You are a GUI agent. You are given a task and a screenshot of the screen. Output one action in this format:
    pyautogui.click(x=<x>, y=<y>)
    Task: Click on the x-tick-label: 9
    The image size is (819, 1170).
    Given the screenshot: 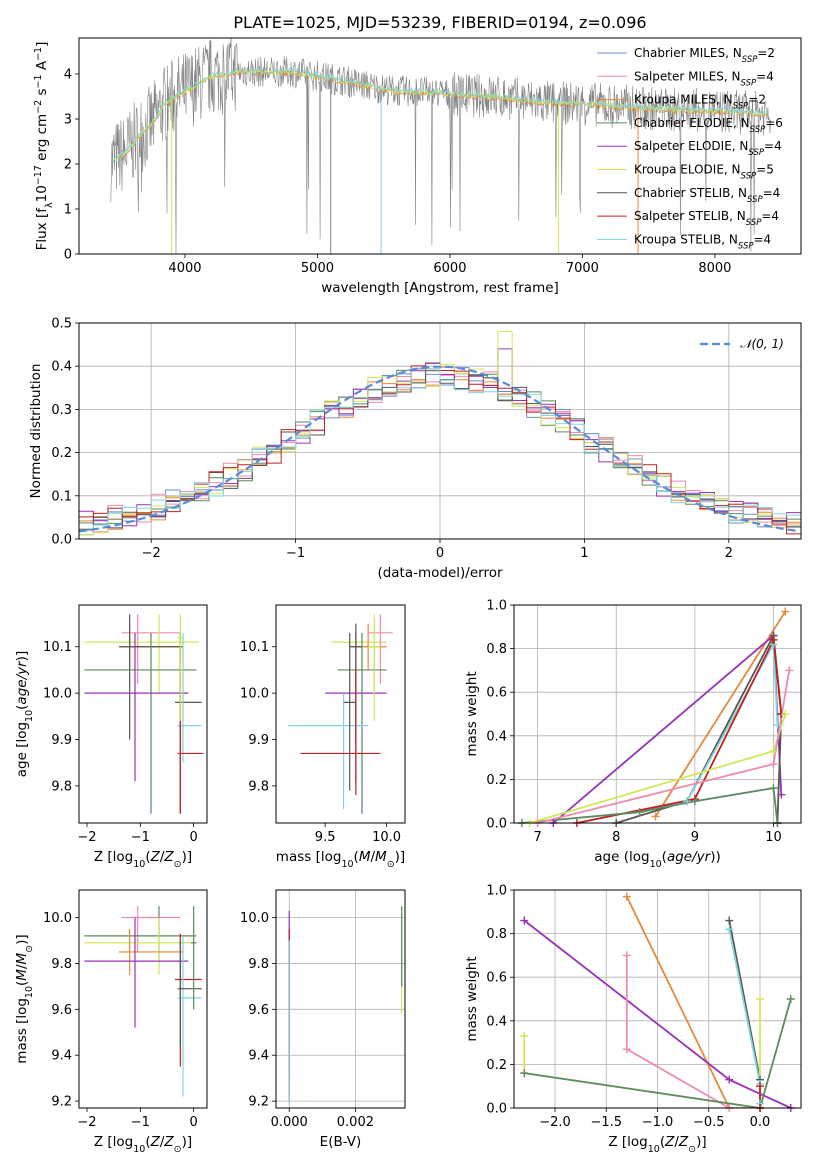 What is the action you would take?
    pyautogui.click(x=695, y=837)
    